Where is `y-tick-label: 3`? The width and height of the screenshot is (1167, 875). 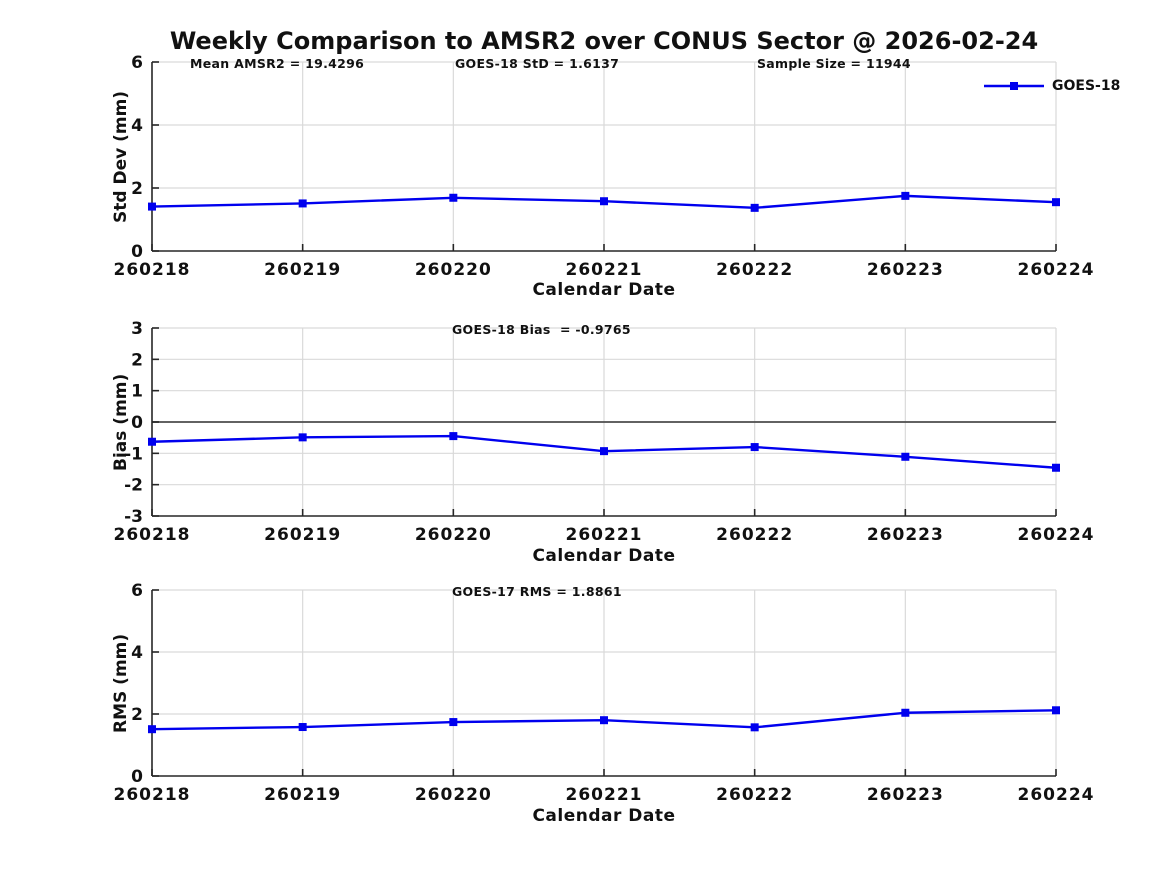 y-tick-label: 3 is located at coordinates (137, 329).